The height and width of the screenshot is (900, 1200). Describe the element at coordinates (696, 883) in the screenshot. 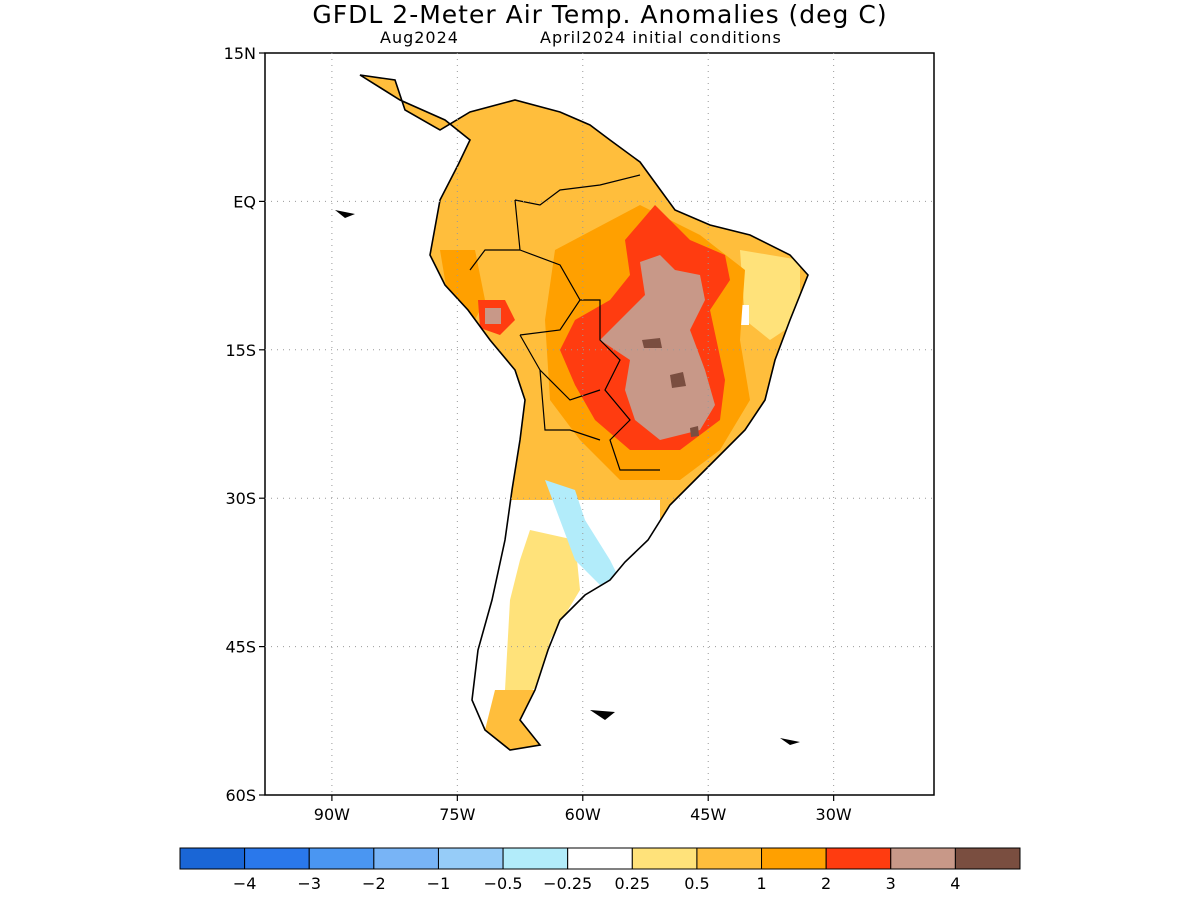

I see `colorbar-label: 0.5` at that location.